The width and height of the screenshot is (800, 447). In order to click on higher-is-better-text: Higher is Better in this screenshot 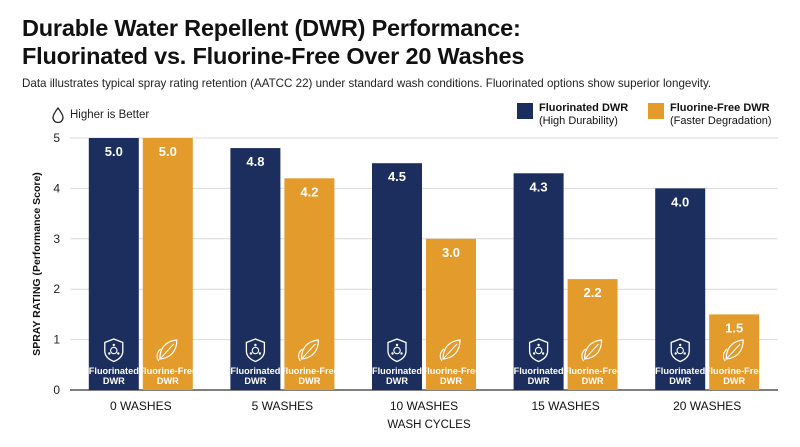, I will do `click(110, 115)`.